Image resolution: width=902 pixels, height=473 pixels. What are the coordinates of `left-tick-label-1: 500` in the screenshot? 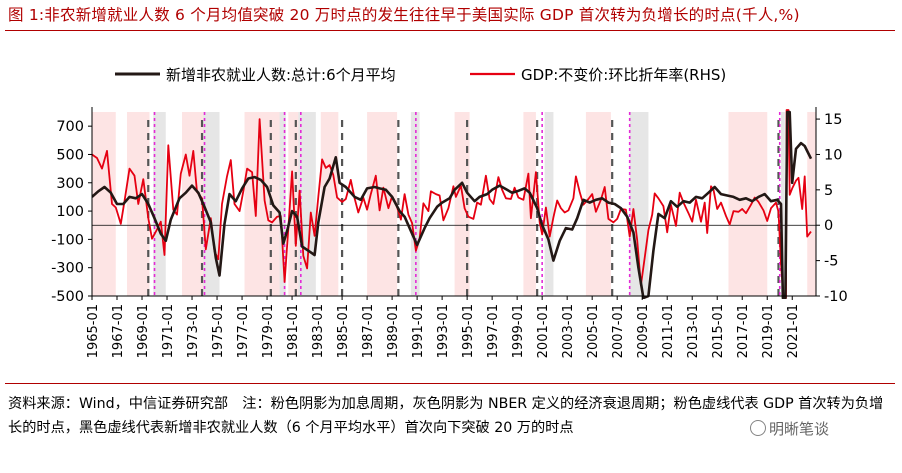 It's located at (70, 155).